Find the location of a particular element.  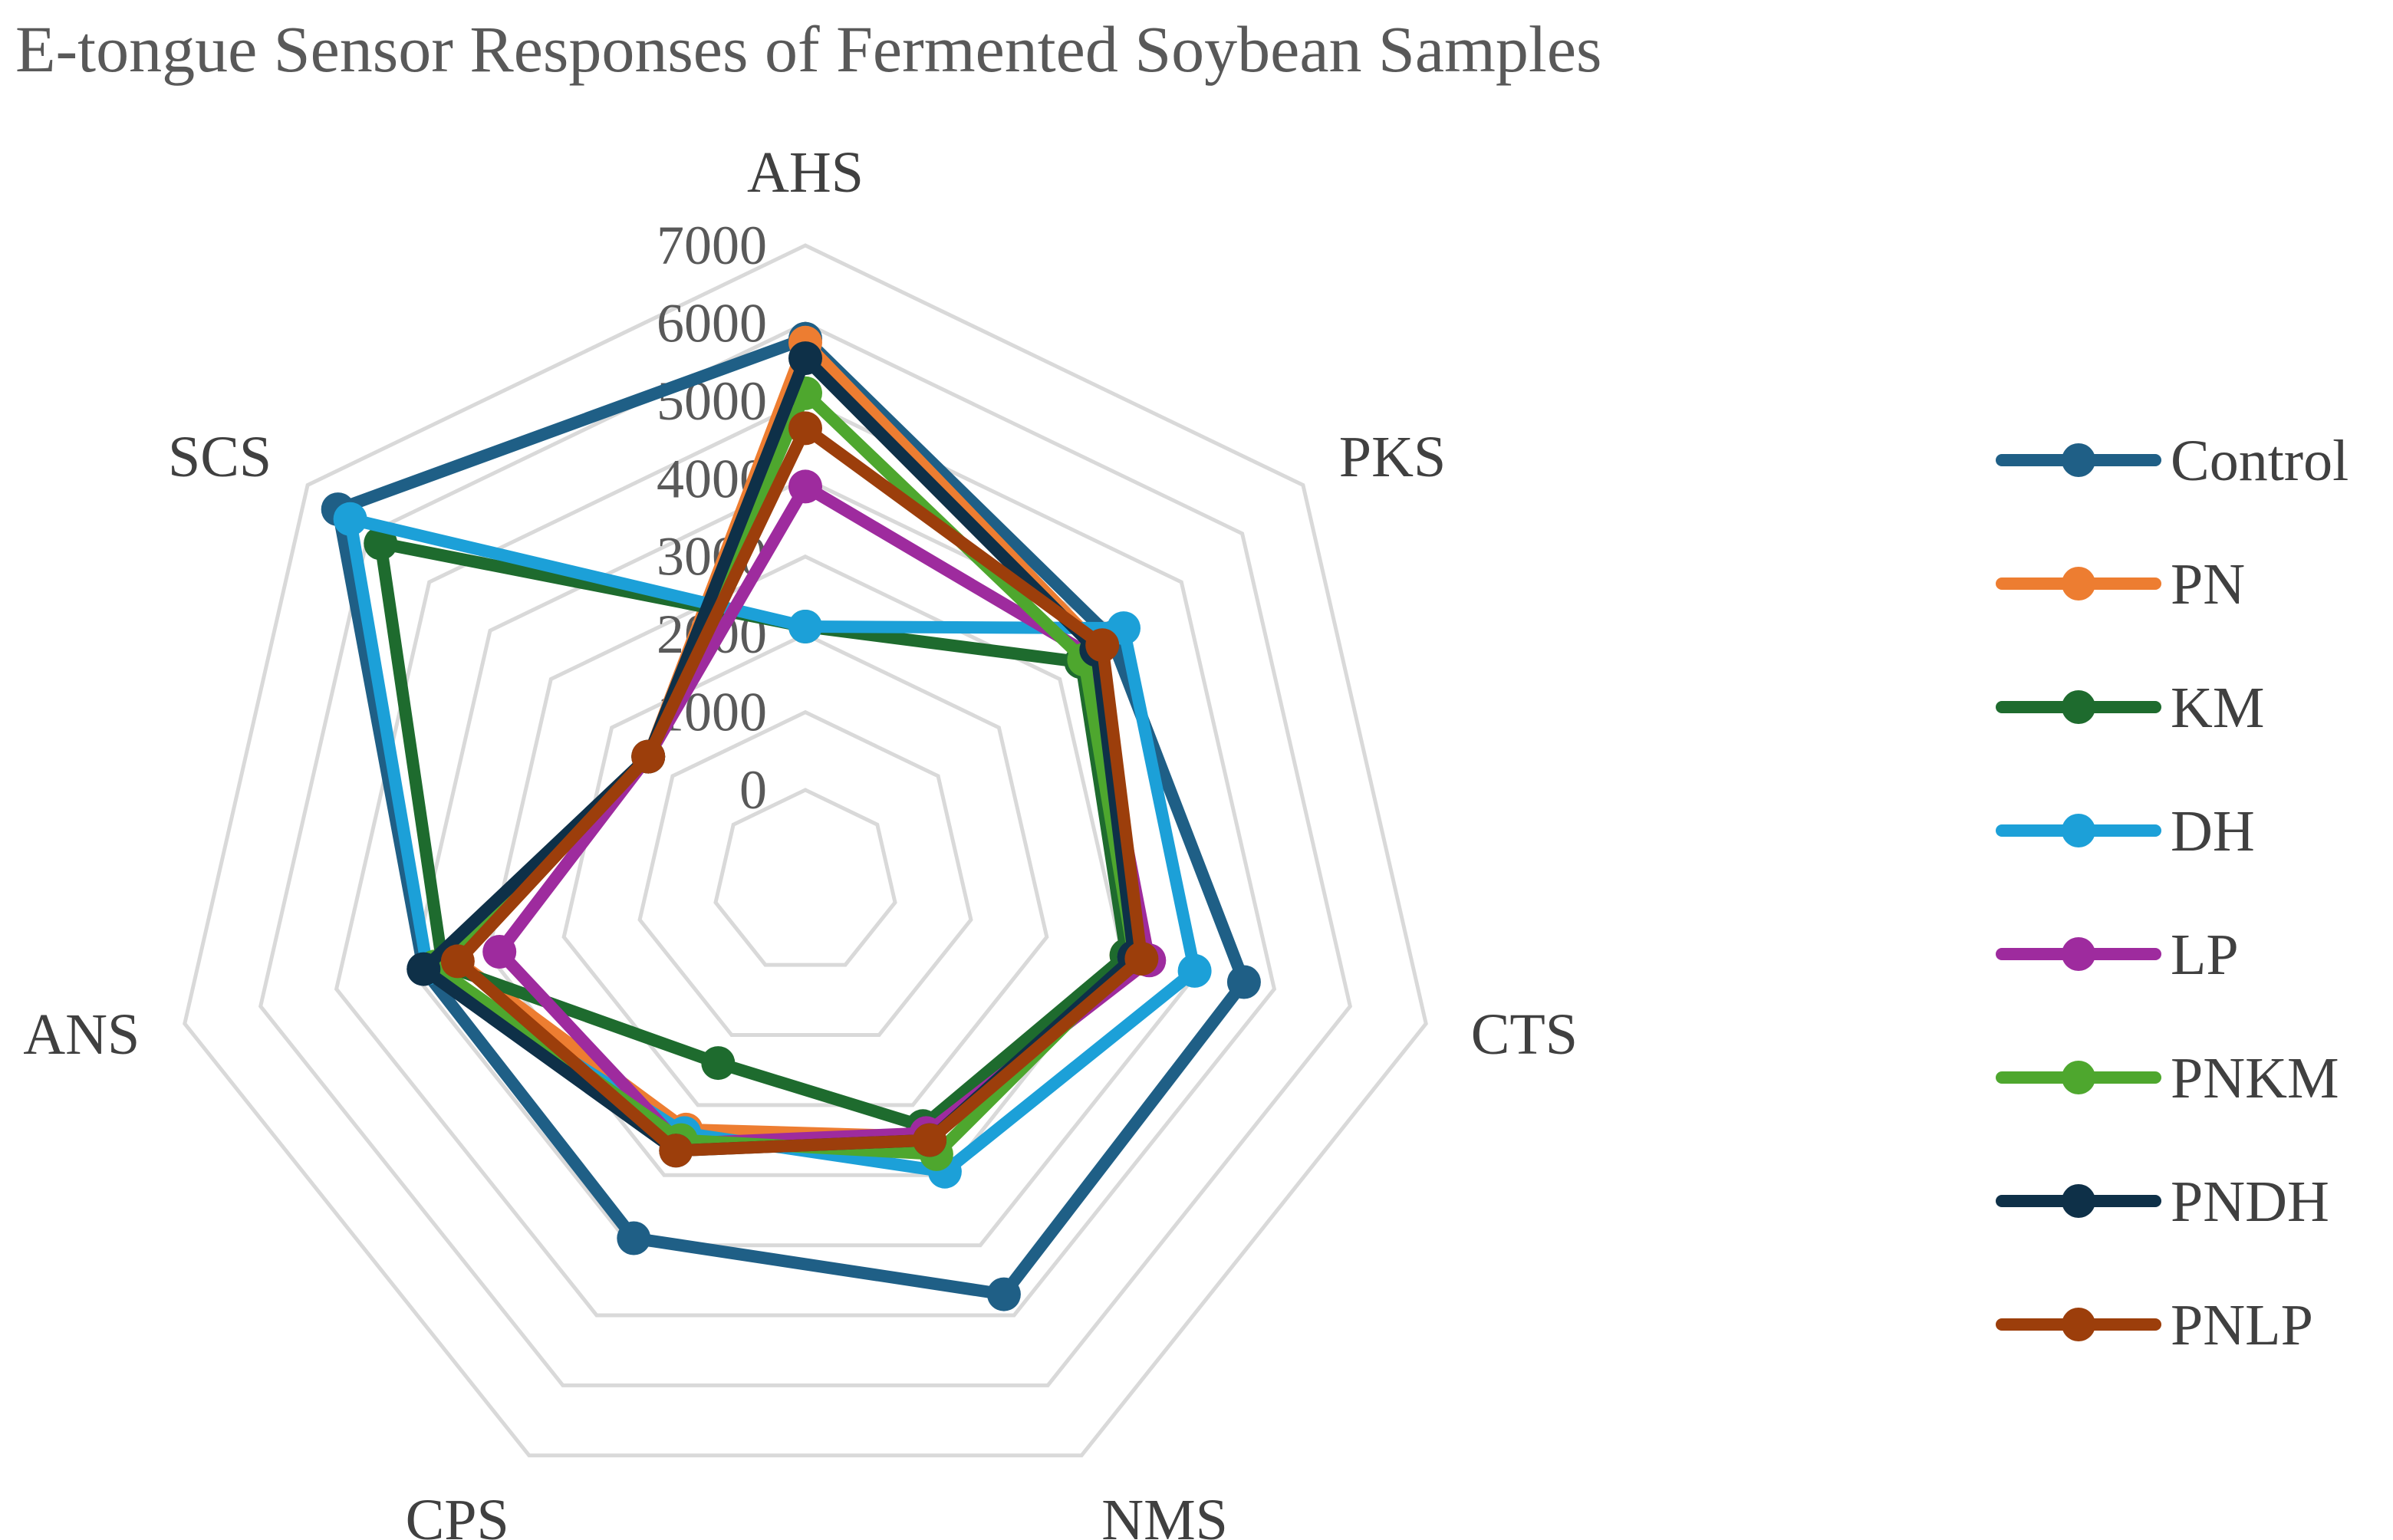

data-point-pnlp-ans is located at coordinates (458, 961).